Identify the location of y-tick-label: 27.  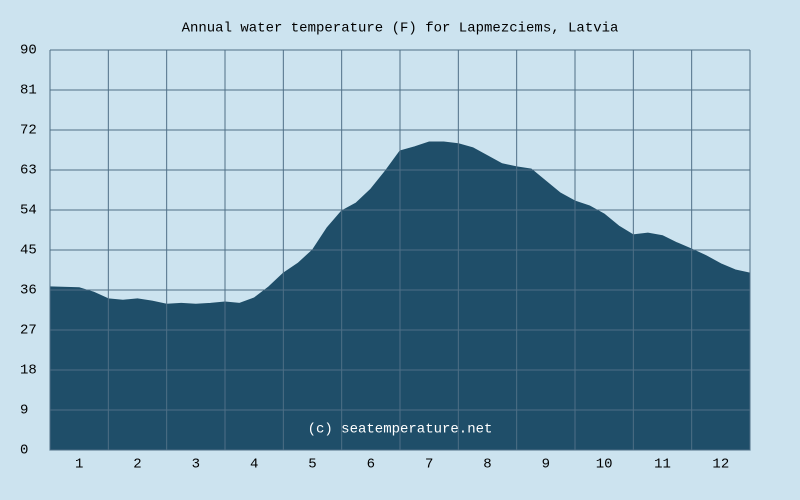
(28, 331).